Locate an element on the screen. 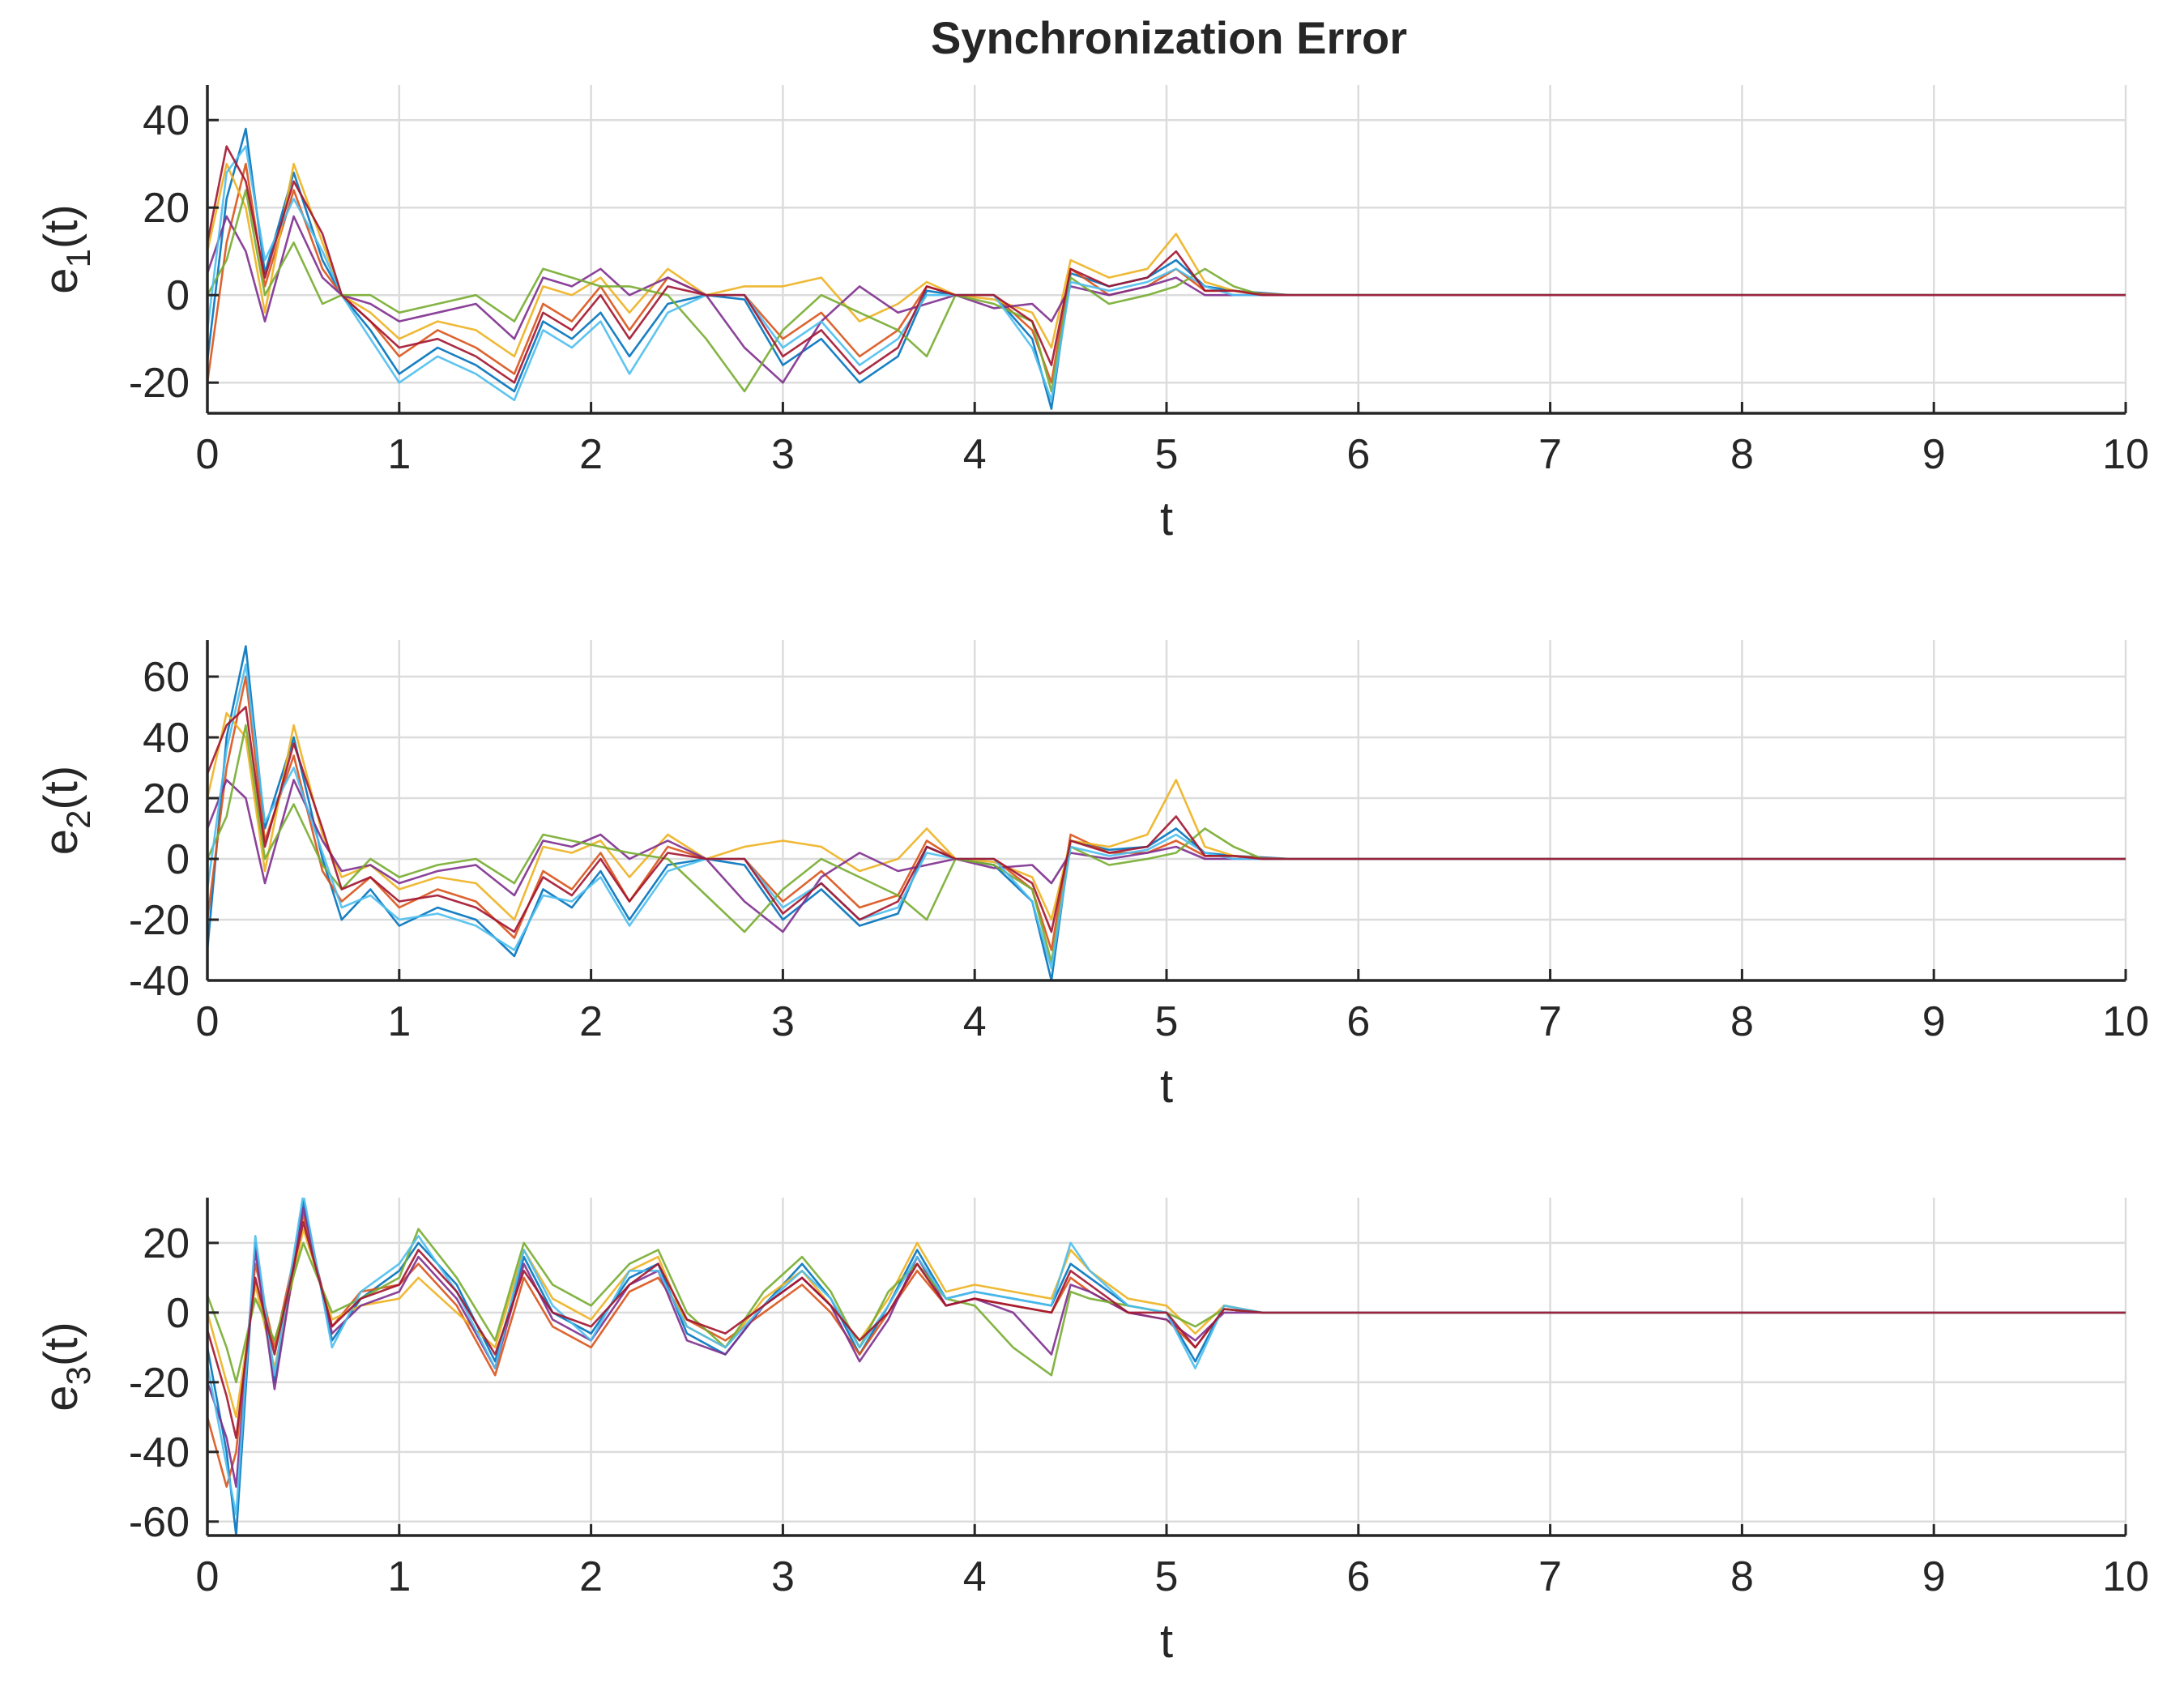 The width and height of the screenshot is (2184, 1700). y-tick-label: 60 is located at coordinates (166, 677).